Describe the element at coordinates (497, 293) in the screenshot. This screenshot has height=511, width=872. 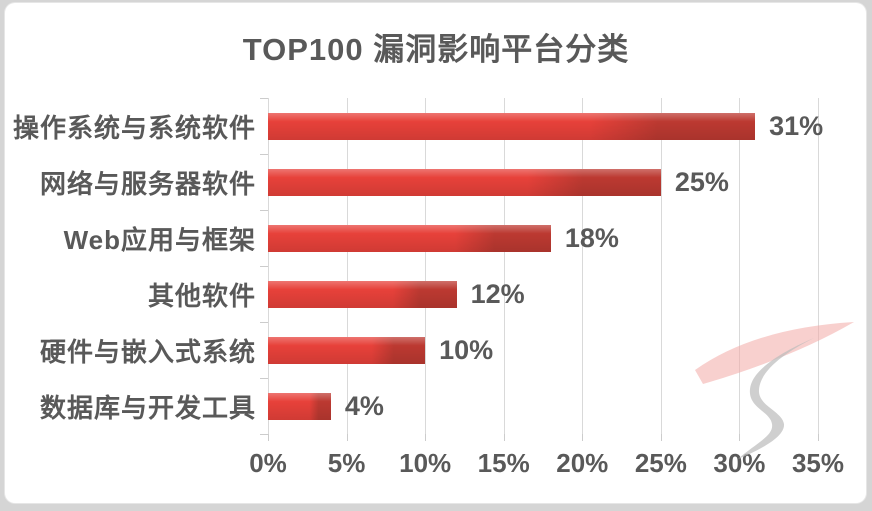
I see `value-label: 12%` at that location.